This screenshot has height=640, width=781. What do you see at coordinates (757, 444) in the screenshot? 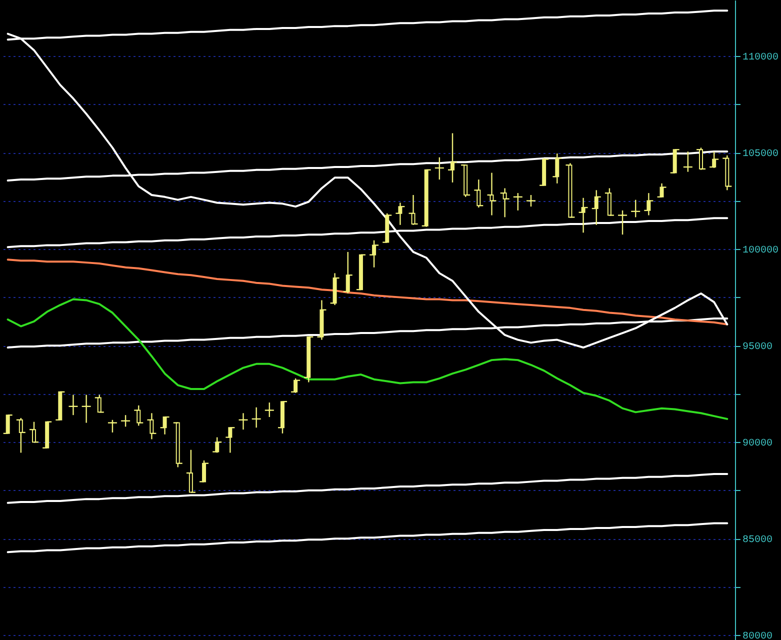
I see `y-tick-label: 90000` at bounding box center [757, 444].